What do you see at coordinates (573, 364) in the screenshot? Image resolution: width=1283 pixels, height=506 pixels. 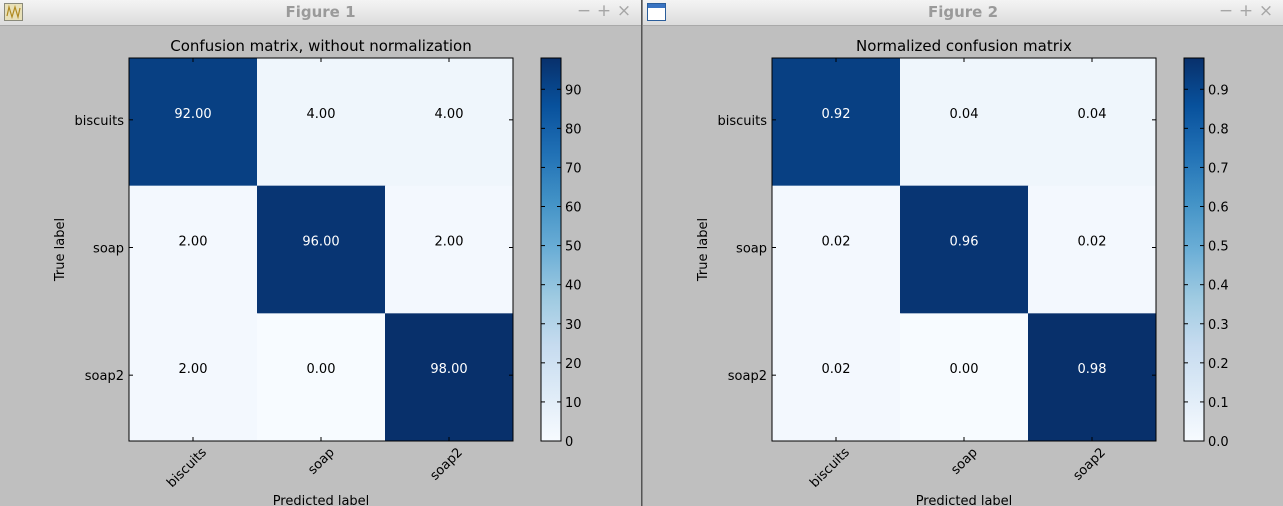 I see `colorbar-tick-label: 20` at bounding box center [573, 364].